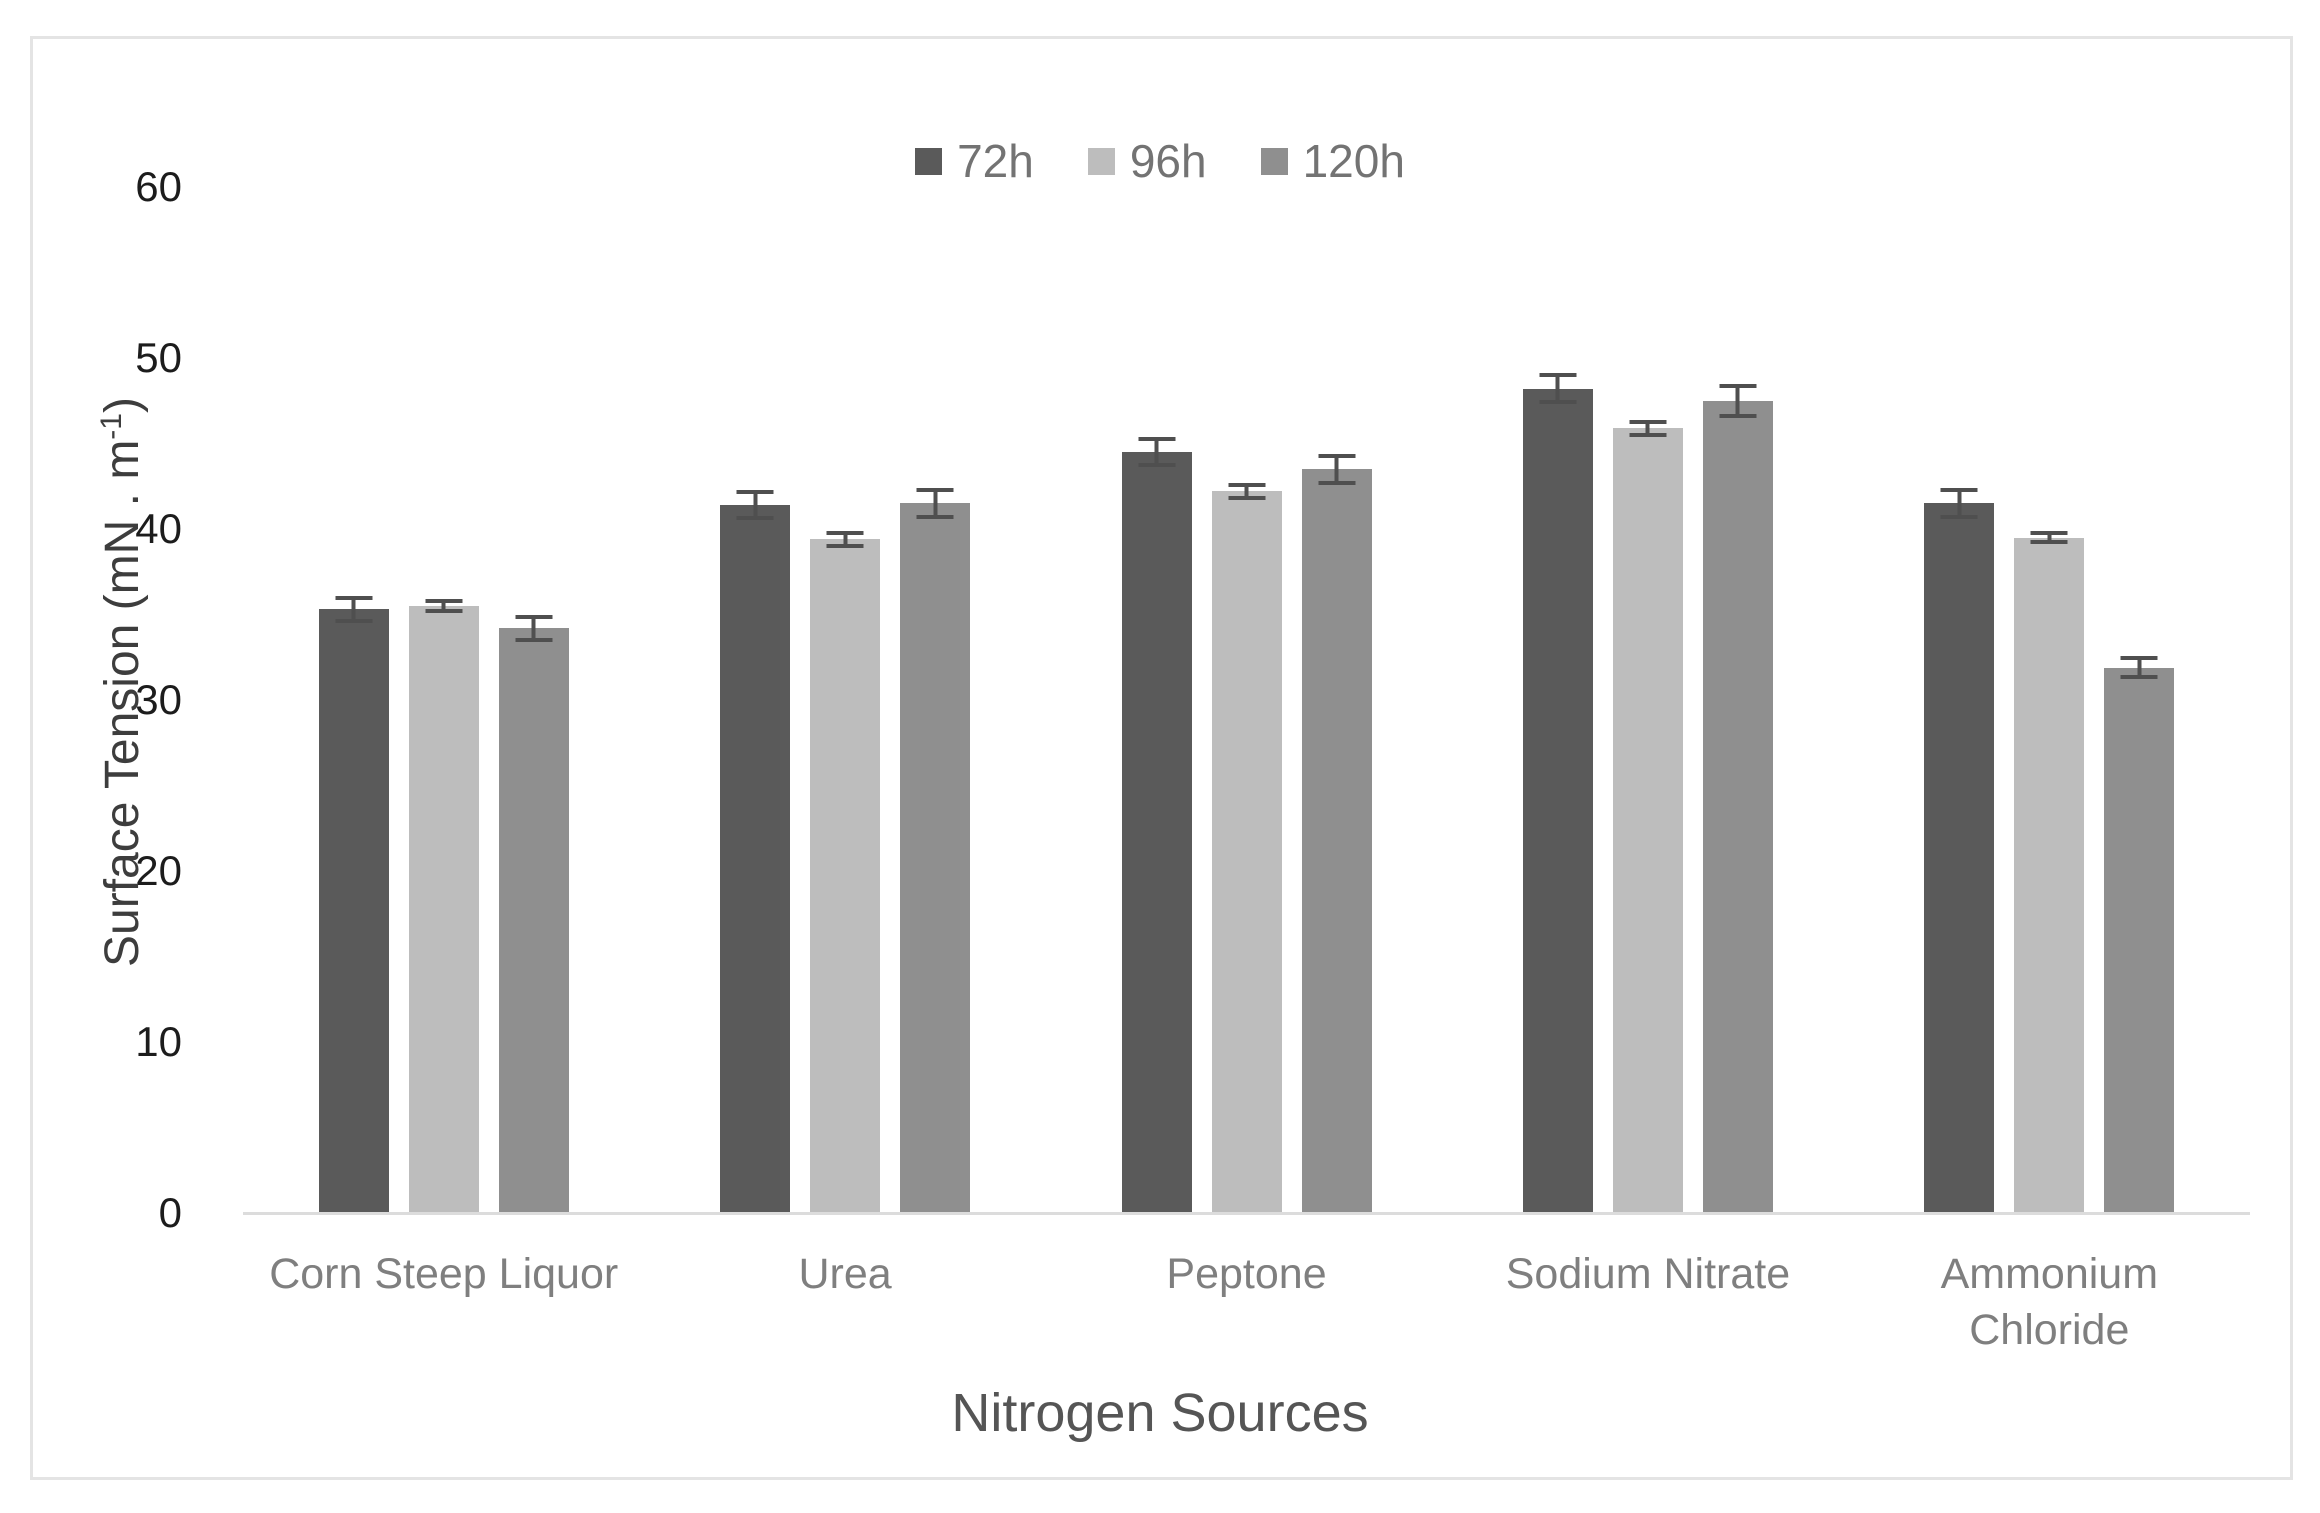 The image size is (2320, 1513). What do you see at coordinates (1737, 806) in the screenshot?
I see `bar-120h-sodium-nitrate` at bounding box center [1737, 806].